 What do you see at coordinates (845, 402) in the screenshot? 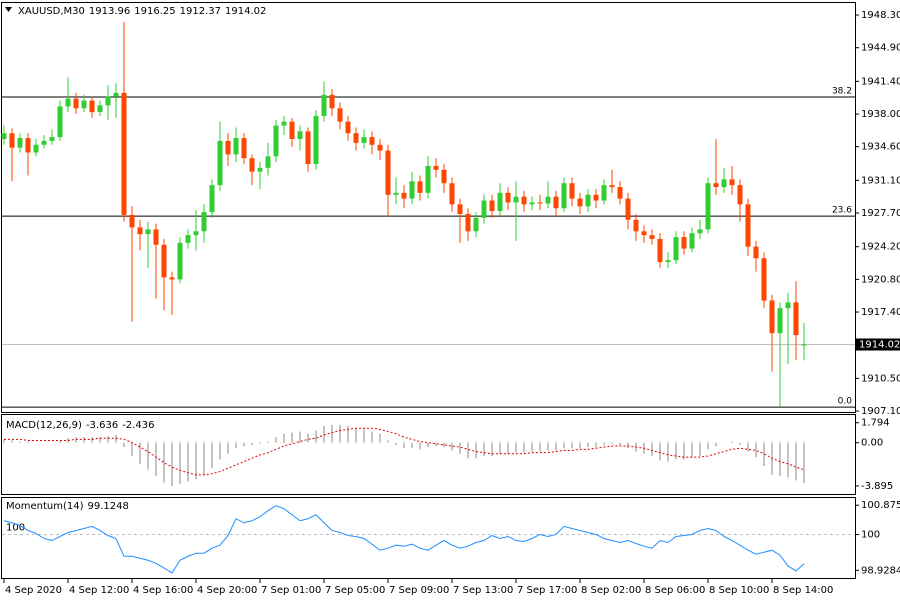
I see `fibo-label: 0.0` at bounding box center [845, 402].